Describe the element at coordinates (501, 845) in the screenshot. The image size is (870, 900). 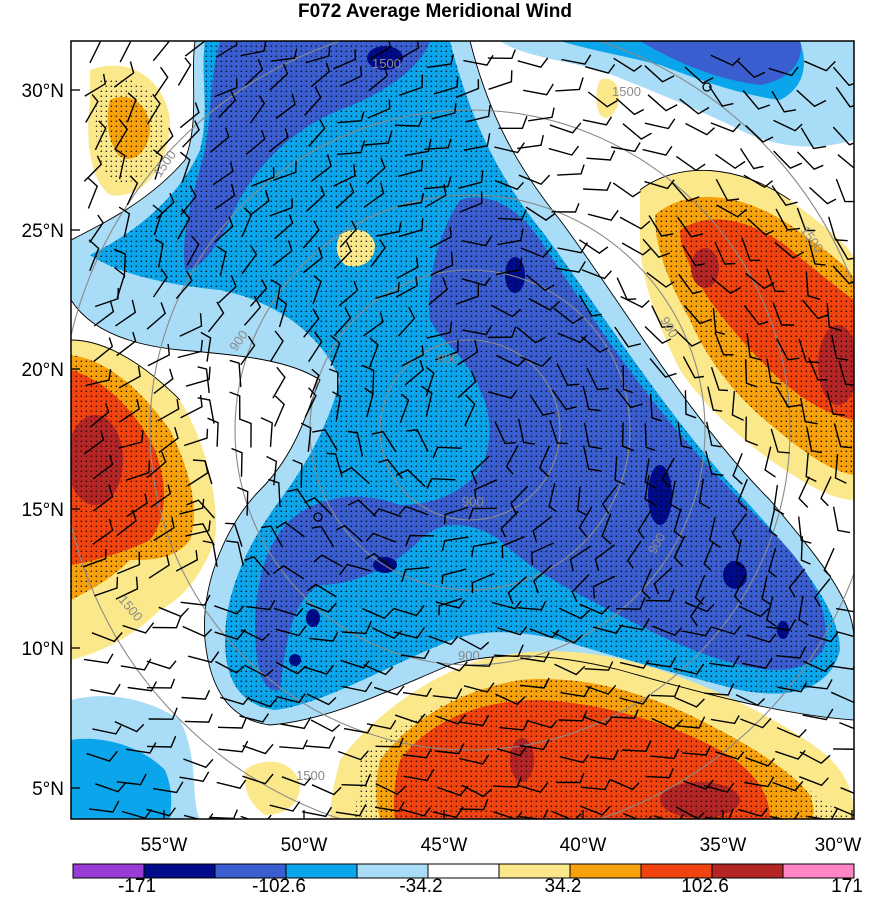
I see `longitude-labels: 55°W 50°W 45°W 40°W 35°W 30°W` at that location.